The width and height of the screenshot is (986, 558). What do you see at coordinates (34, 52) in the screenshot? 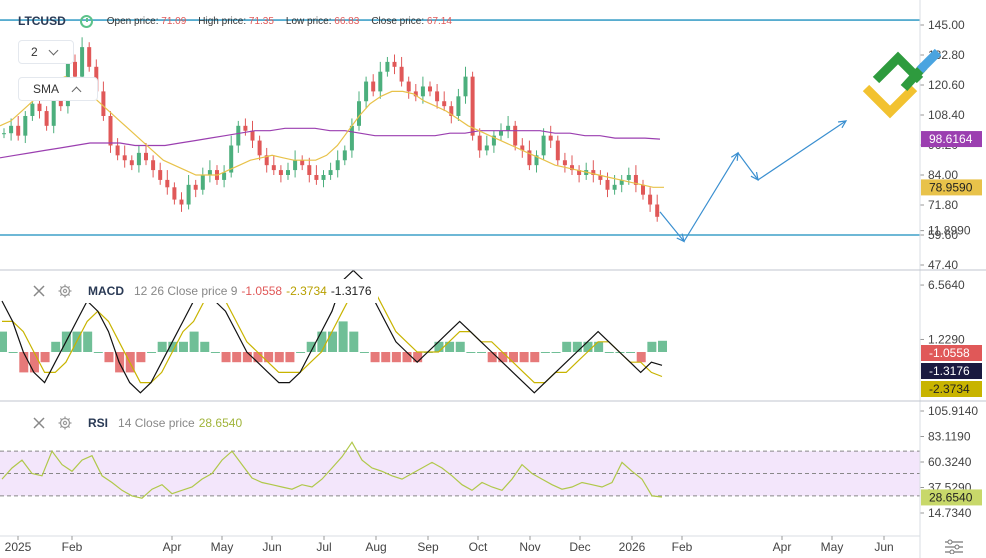
I see `timeframe-value: 2` at bounding box center [34, 52].